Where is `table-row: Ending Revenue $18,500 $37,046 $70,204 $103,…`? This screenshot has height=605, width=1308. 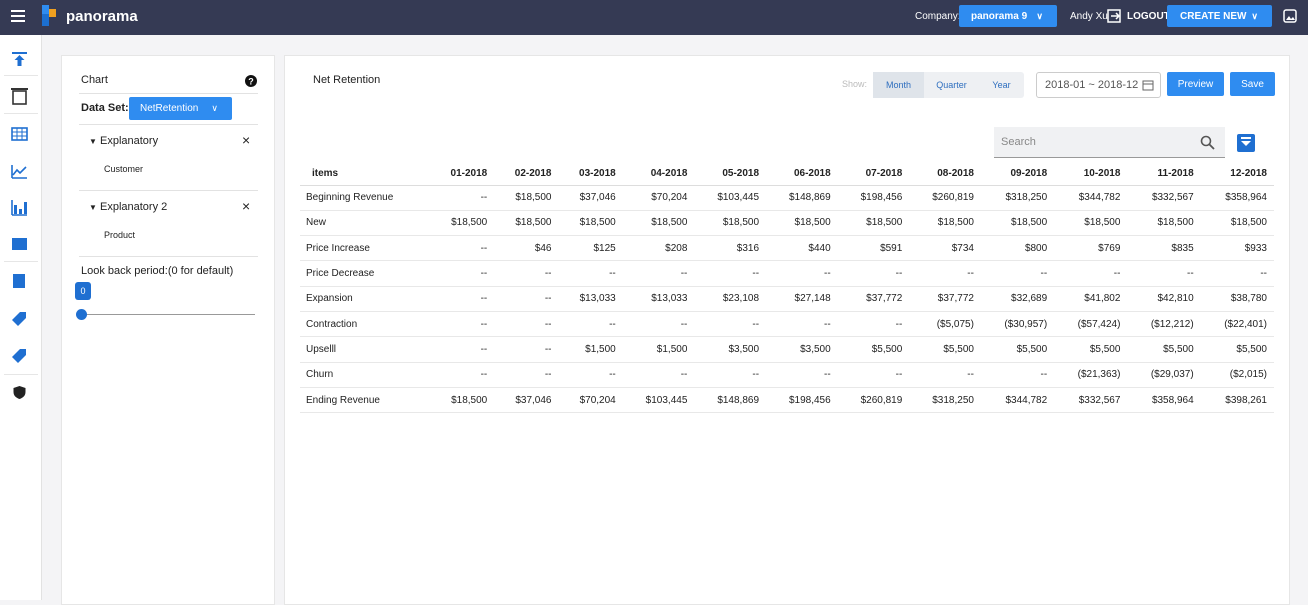 table-row: Ending Revenue $18,500 $37,046 $70,204 $103,… is located at coordinates (787, 400).